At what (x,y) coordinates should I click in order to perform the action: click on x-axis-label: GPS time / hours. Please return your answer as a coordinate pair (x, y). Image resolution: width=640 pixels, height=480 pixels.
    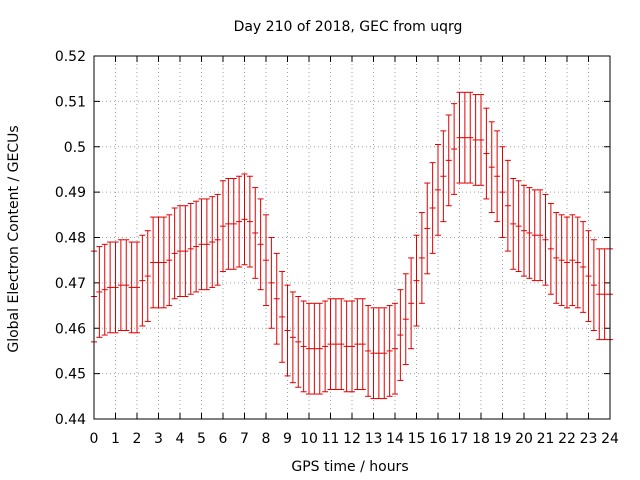
    Looking at the image, I should click on (349, 467).